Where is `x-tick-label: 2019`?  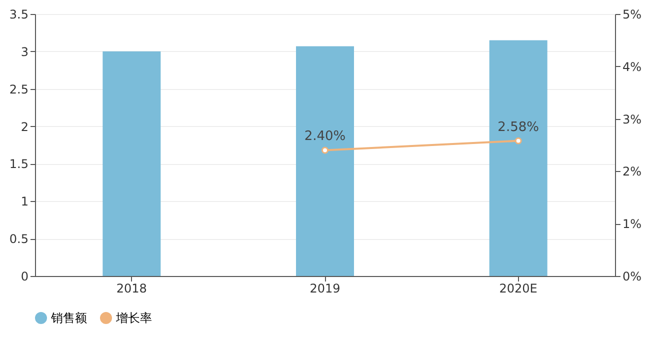
x-tick-label: 2019 is located at coordinates (325, 289).